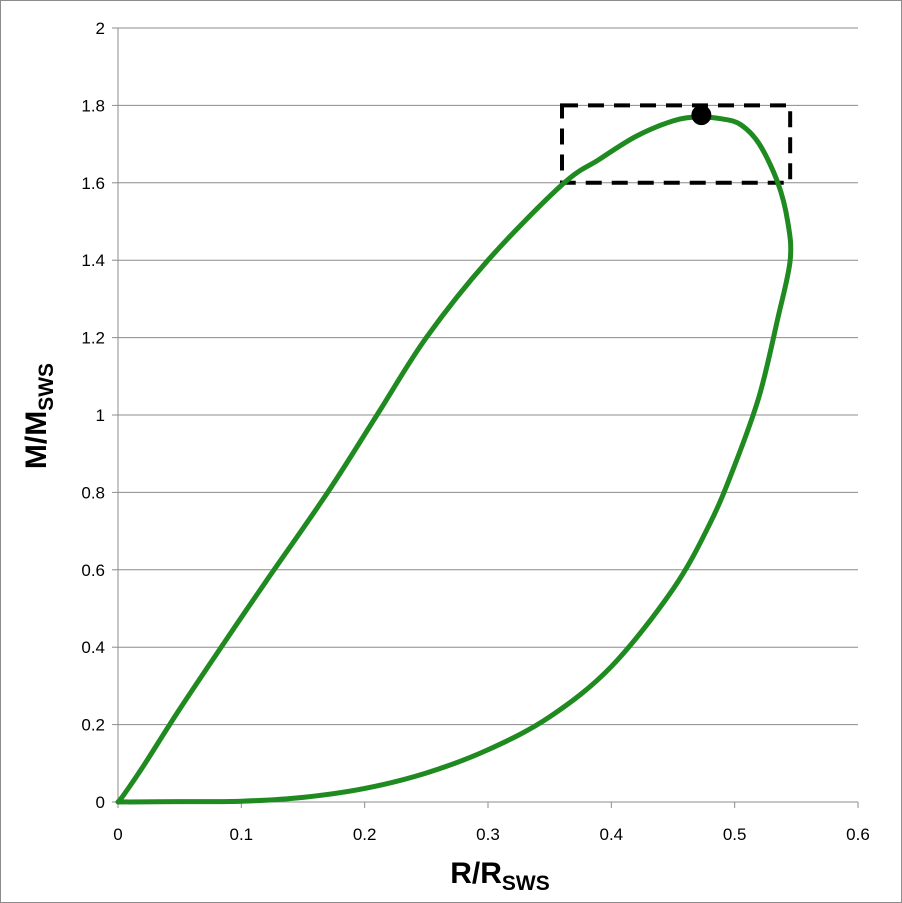 The height and width of the screenshot is (903, 902). Describe the element at coordinates (100, 802) in the screenshot. I see `y-tick-label: 0` at that location.